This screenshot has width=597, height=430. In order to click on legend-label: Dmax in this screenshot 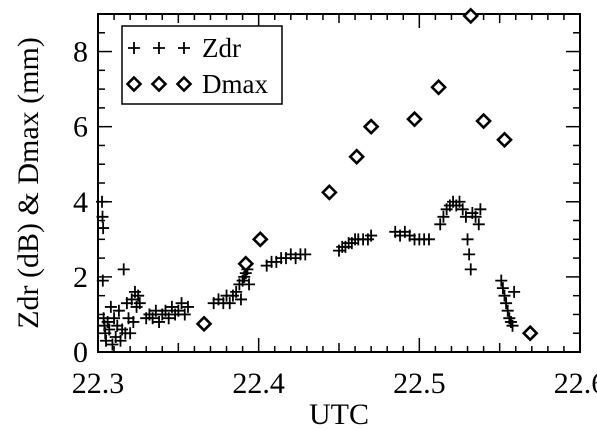, I will do `click(235, 84)`.